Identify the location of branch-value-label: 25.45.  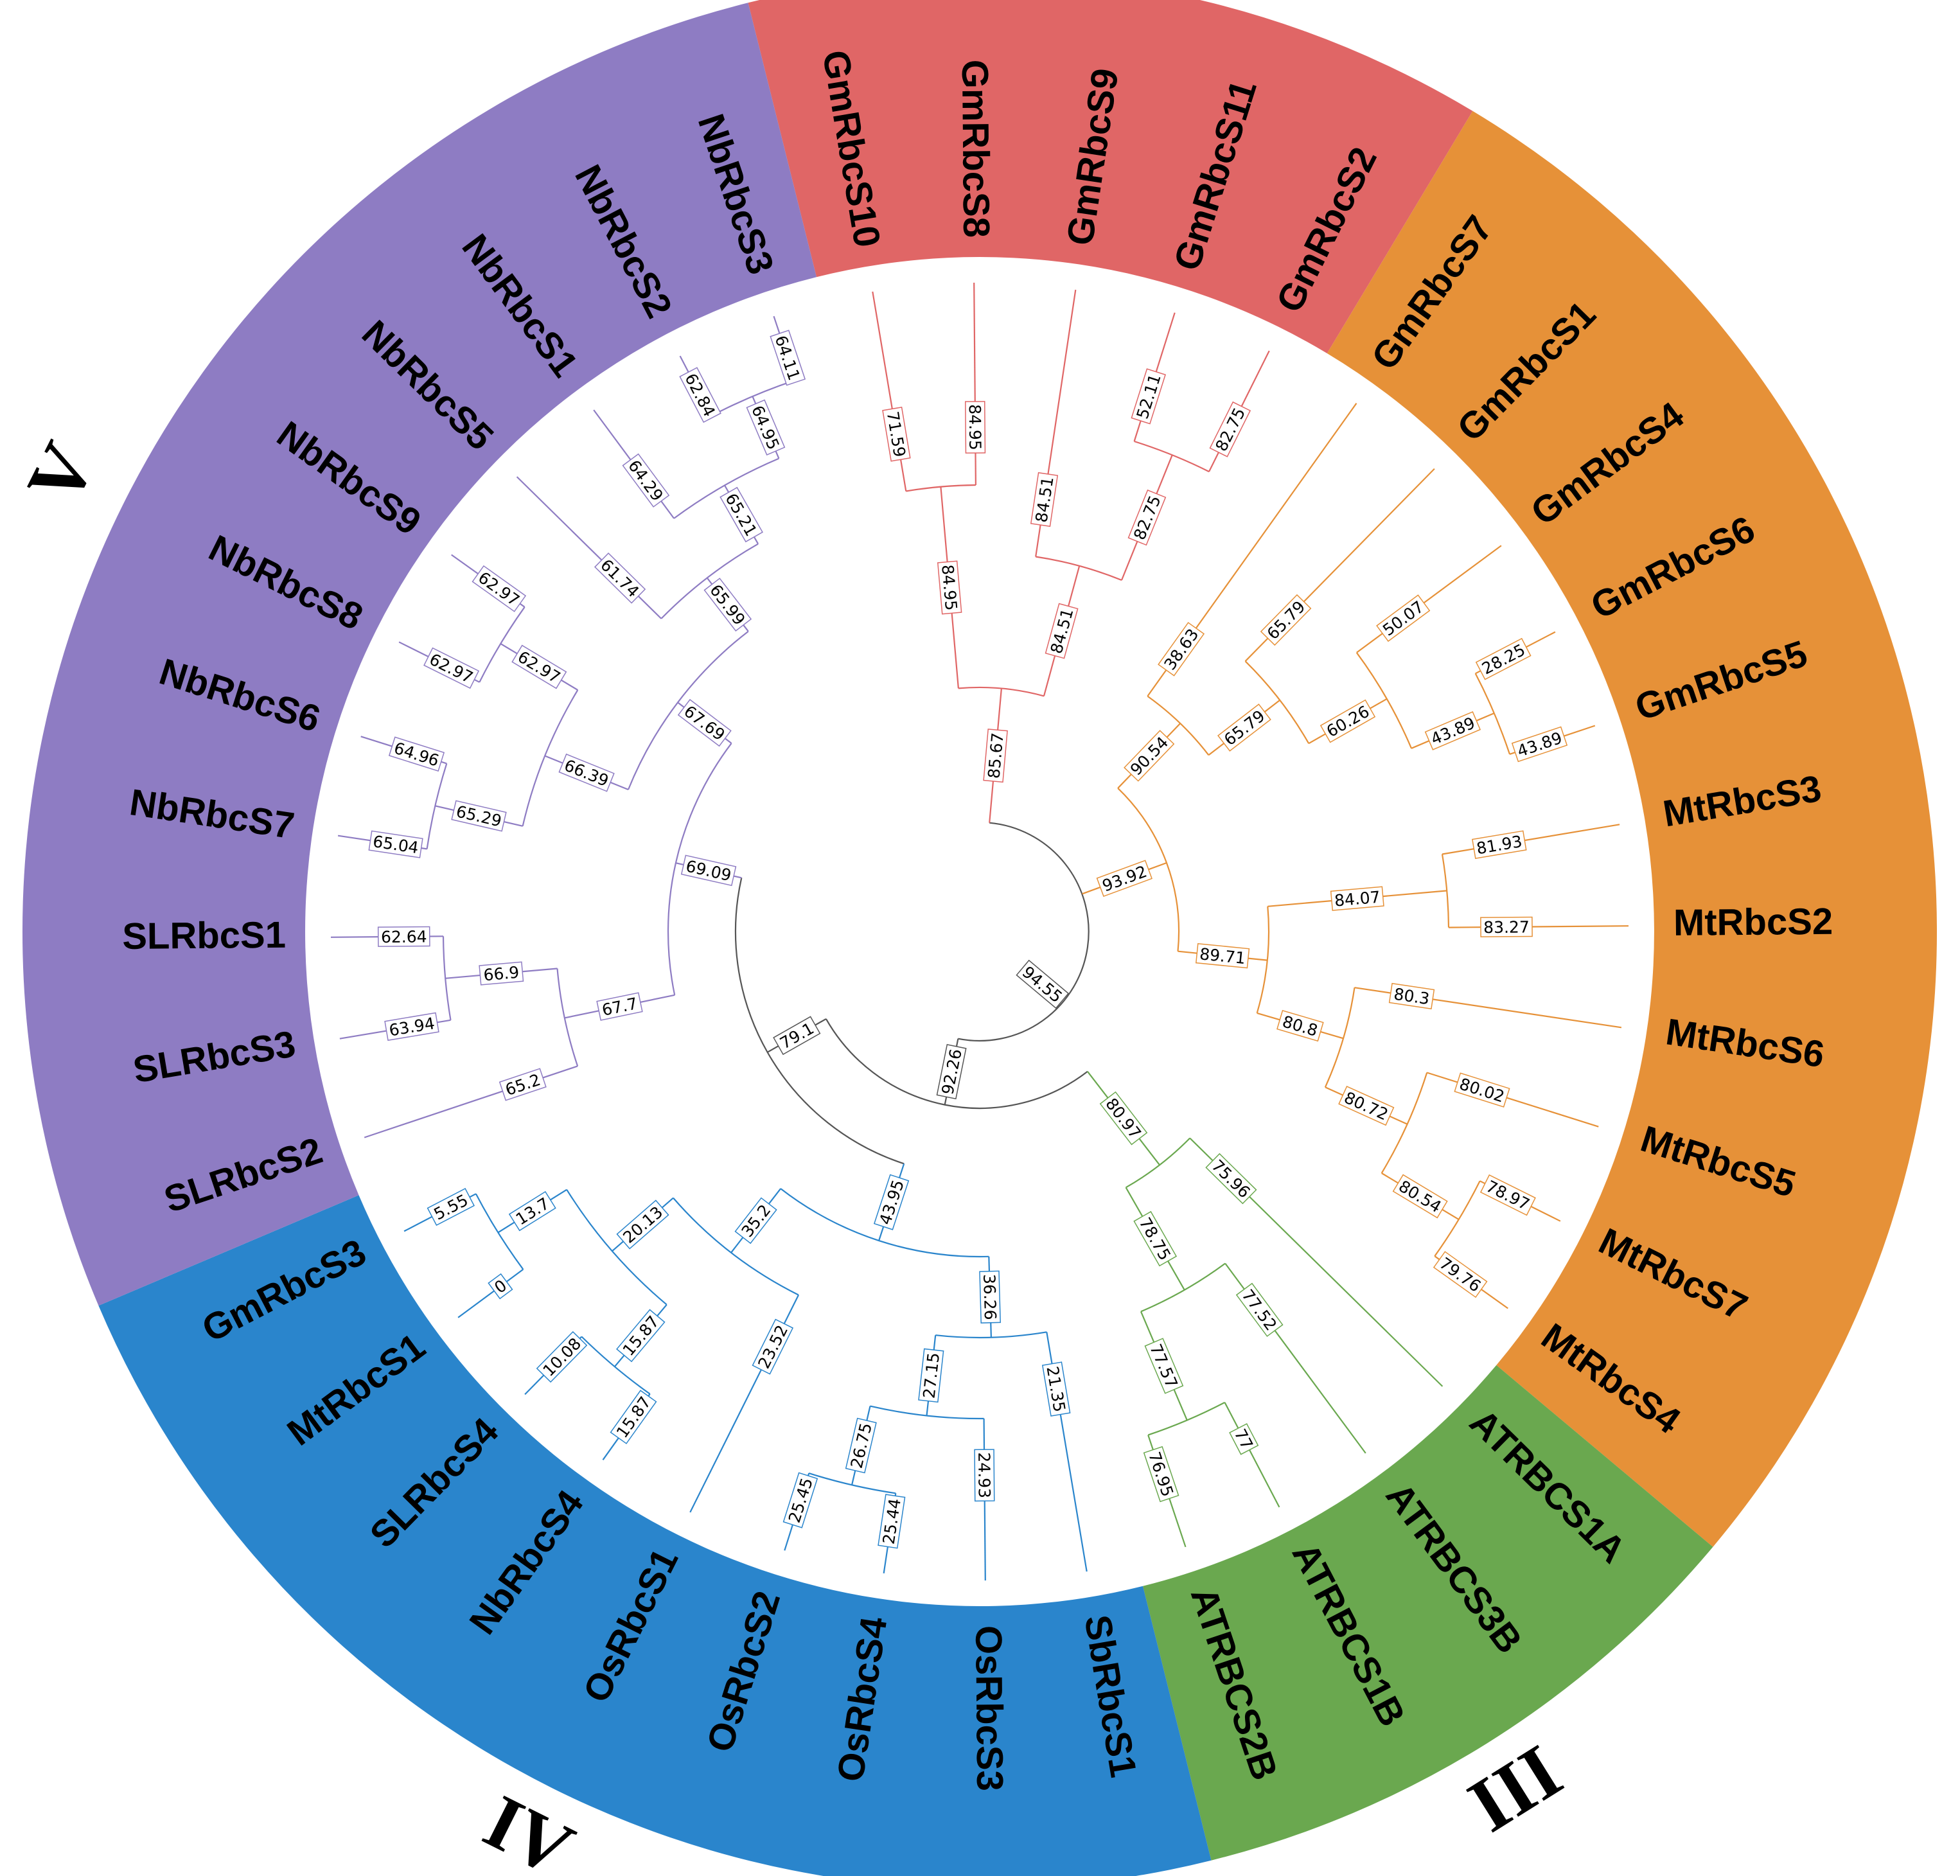
(800, 1500).